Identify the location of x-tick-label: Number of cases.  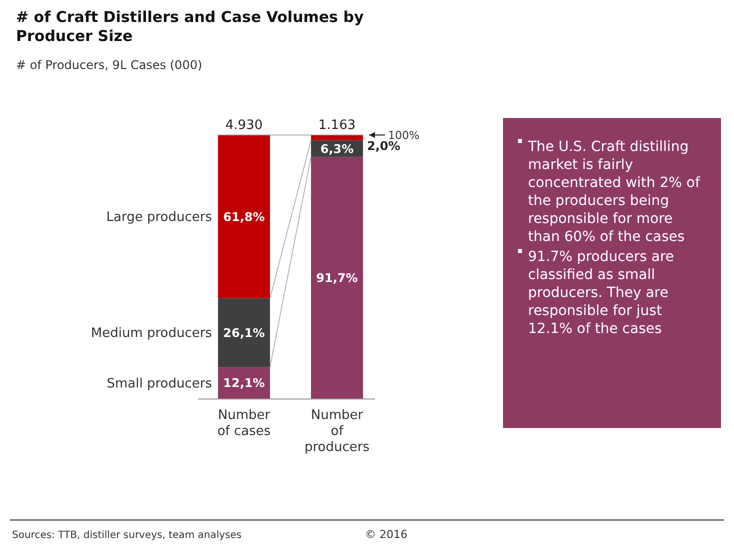
(244, 423).